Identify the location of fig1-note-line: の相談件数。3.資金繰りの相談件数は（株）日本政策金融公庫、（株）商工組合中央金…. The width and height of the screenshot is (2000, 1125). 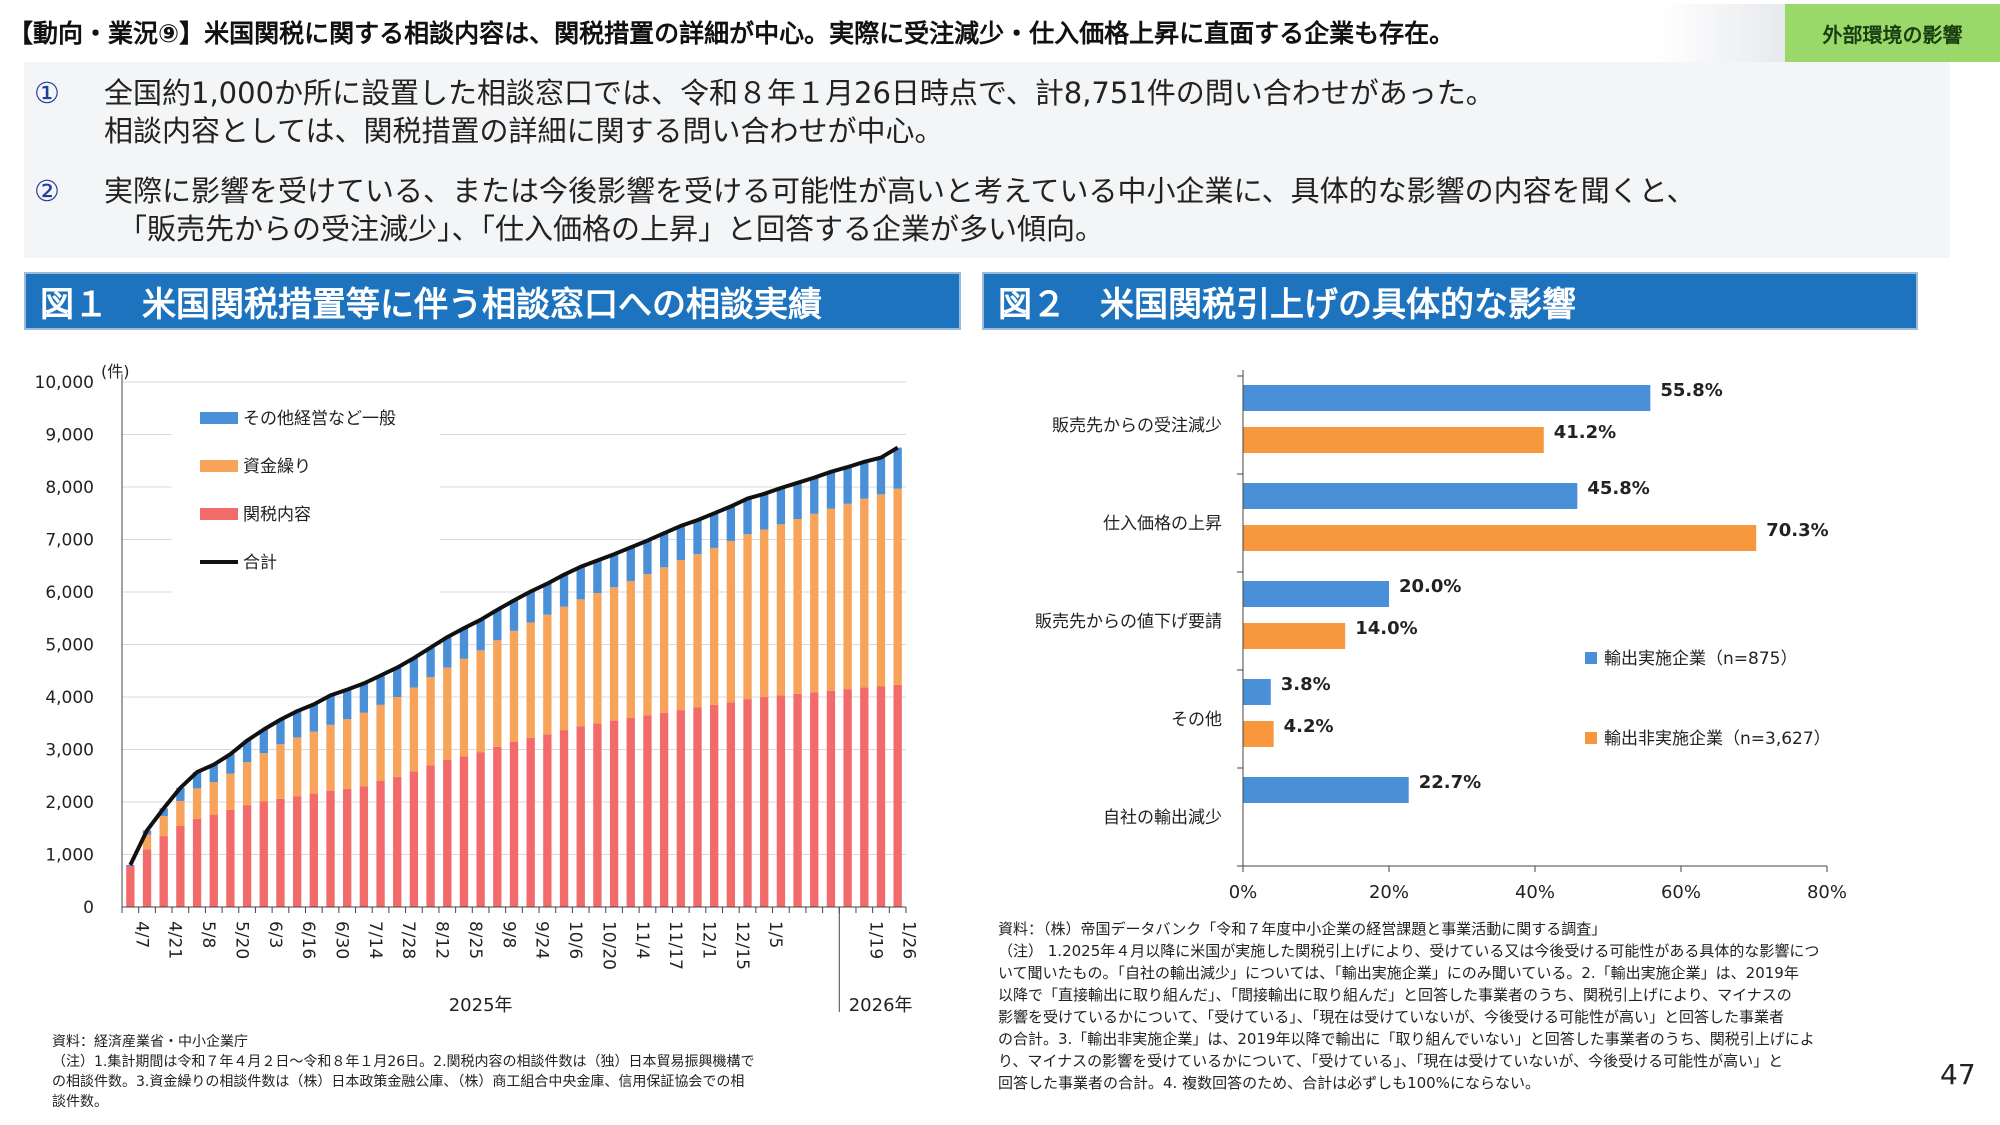
(398, 1082).